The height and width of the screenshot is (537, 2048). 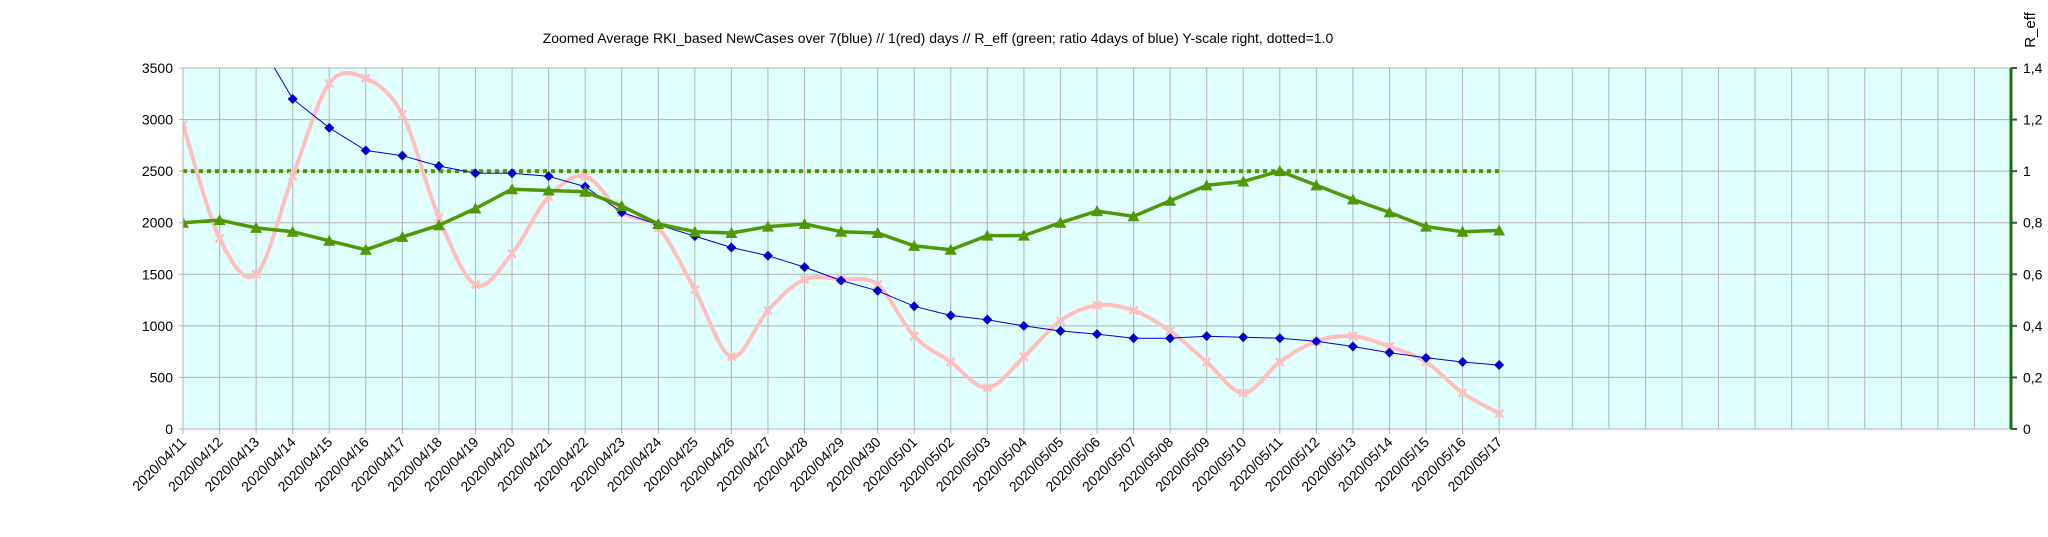 What do you see at coordinates (2030, 29) in the screenshot?
I see `y2-axis-label: R_eff` at bounding box center [2030, 29].